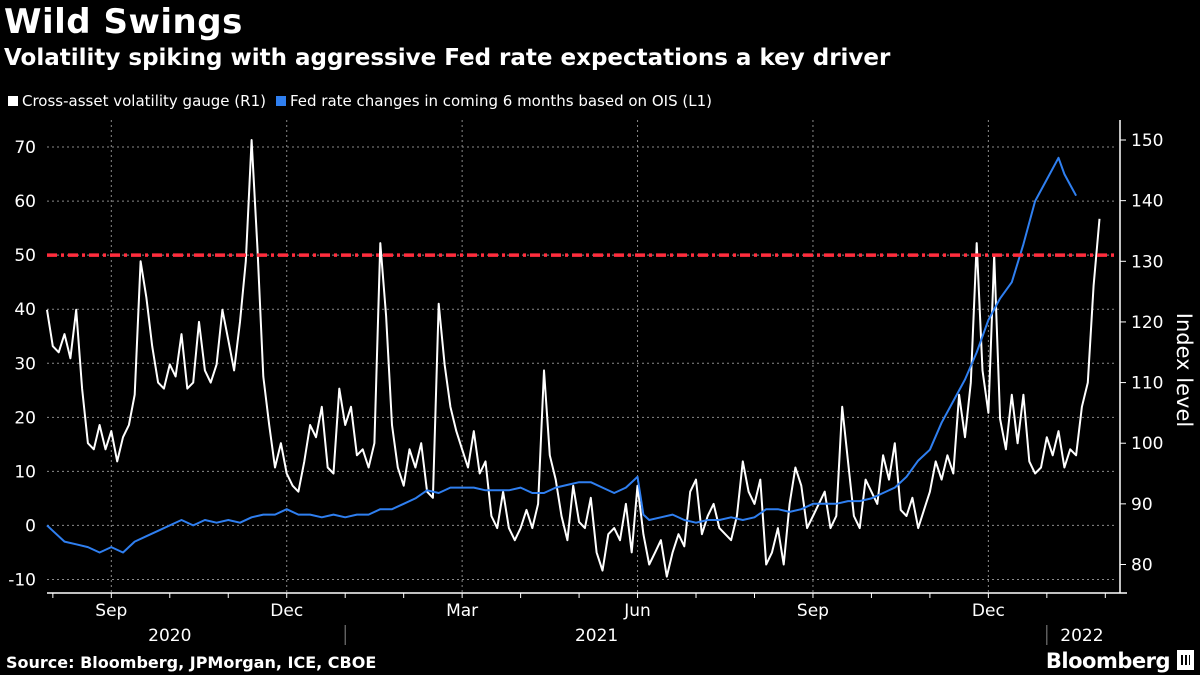 The image size is (1200, 675). What do you see at coordinates (1147, 444) in the screenshot?
I see `right-axis-tick-label: 100` at bounding box center [1147, 444].